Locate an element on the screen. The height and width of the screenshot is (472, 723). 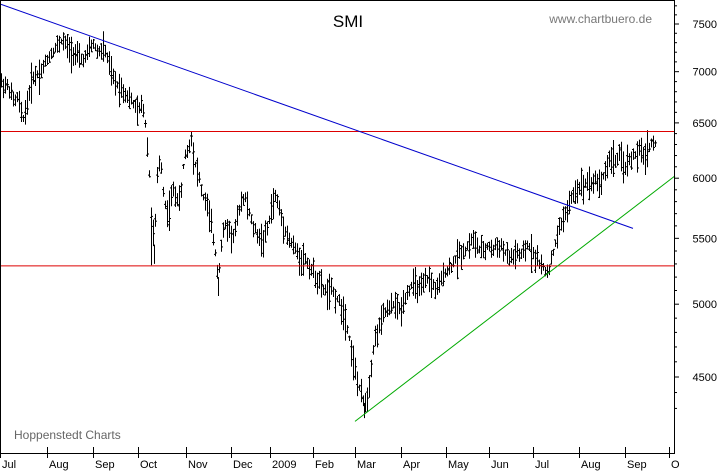
x-tick-label: 2009 is located at coordinates (284, 465).